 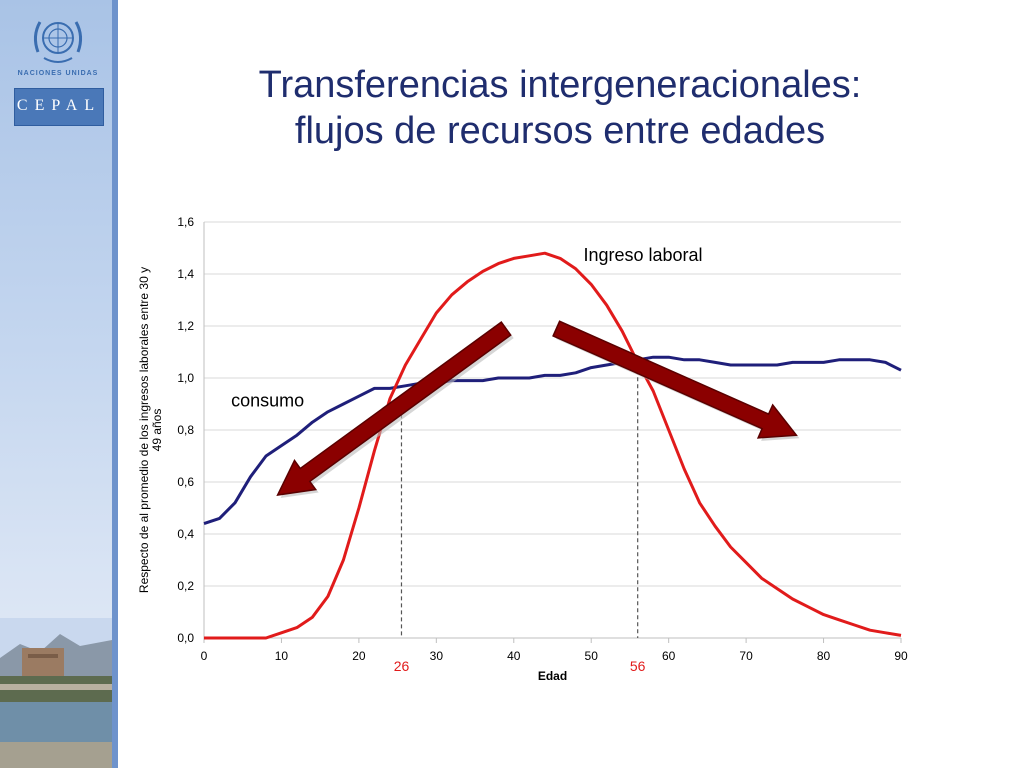 What do you see at coordinates (185, 534) in the screenshot?
I see `y-tick-label: 0,4` at bounding box center [185, 534].